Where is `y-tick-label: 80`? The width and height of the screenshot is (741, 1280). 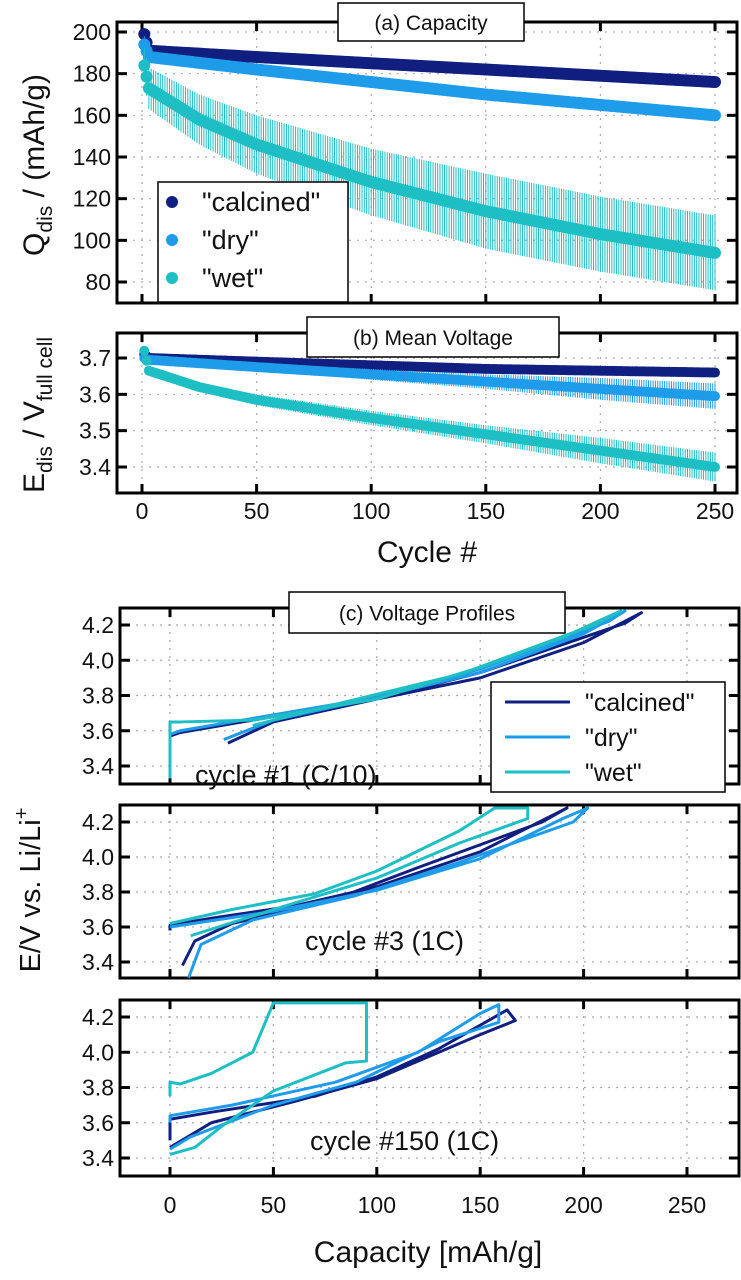 y-tick-label: 80 is located at coordinates (98, 282).